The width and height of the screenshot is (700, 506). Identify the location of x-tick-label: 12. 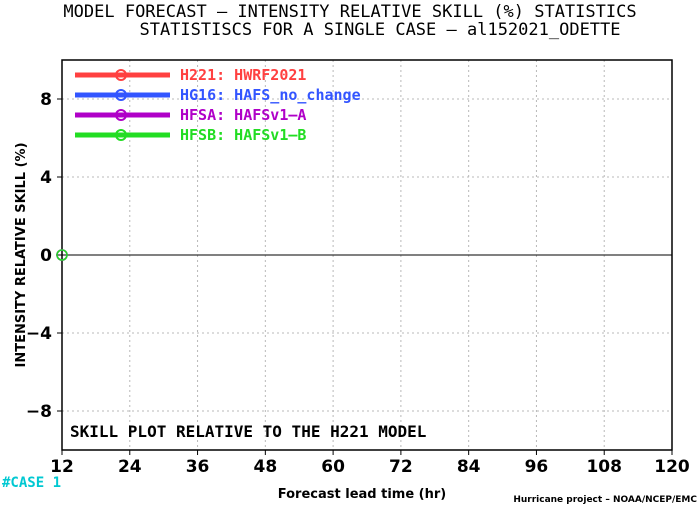
(62, 467).